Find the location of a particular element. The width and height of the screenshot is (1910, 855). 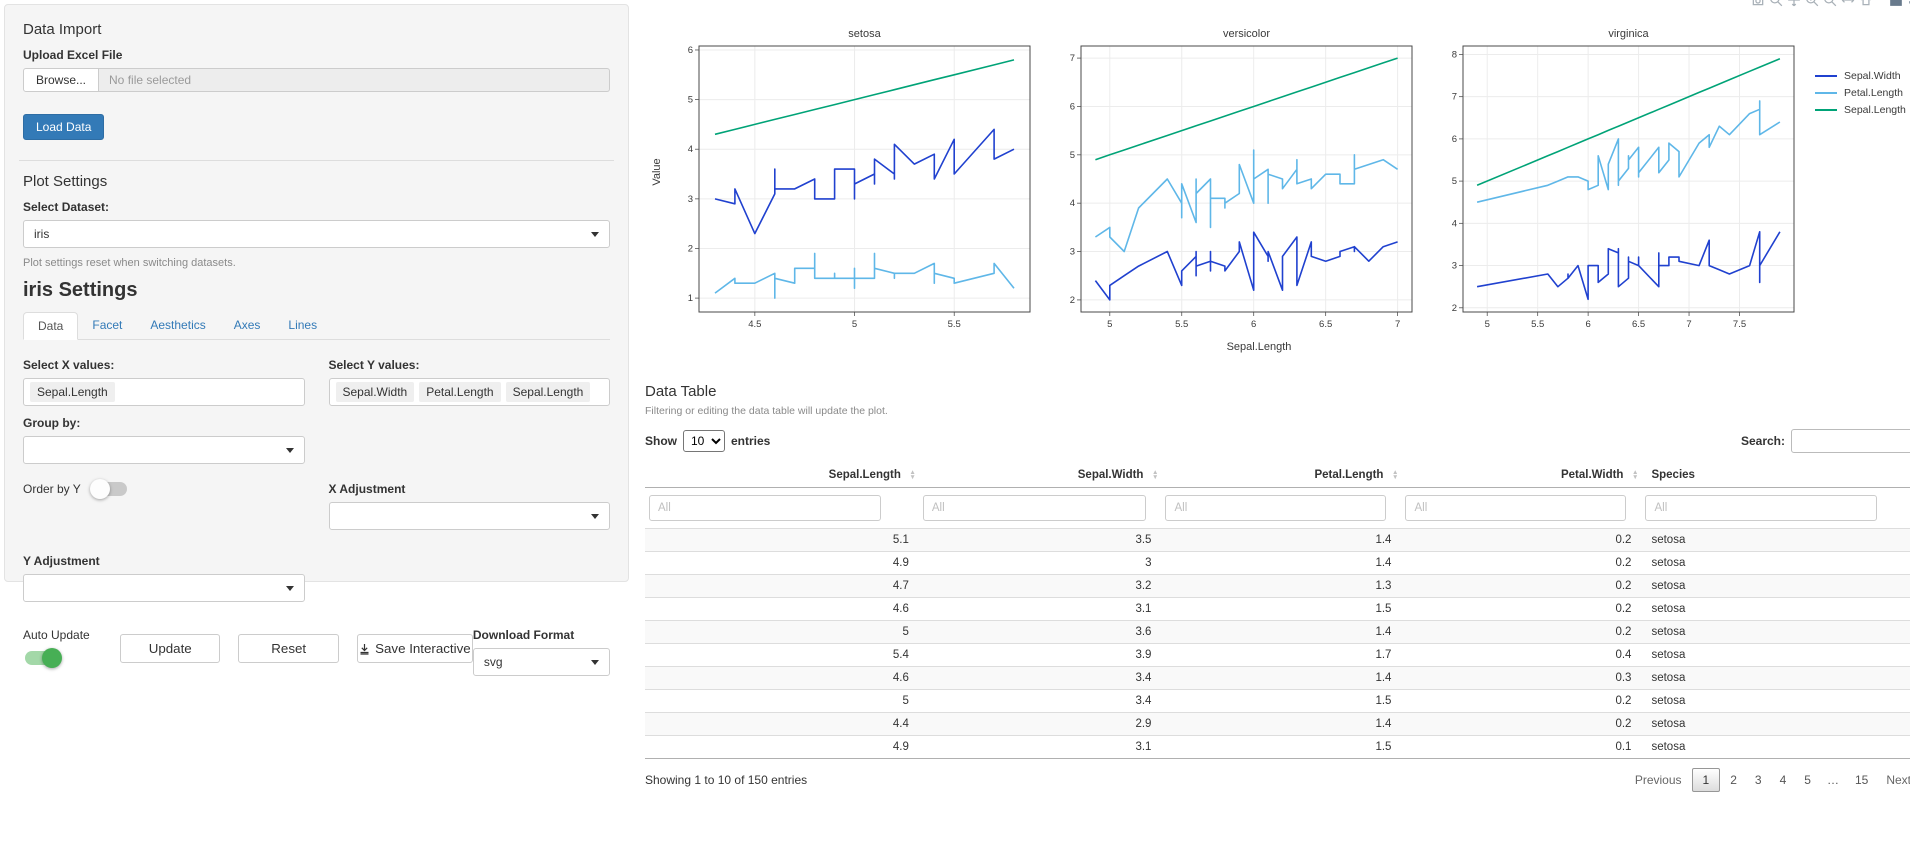

page-button-2: 2 is located at coordinates (1733, 780).